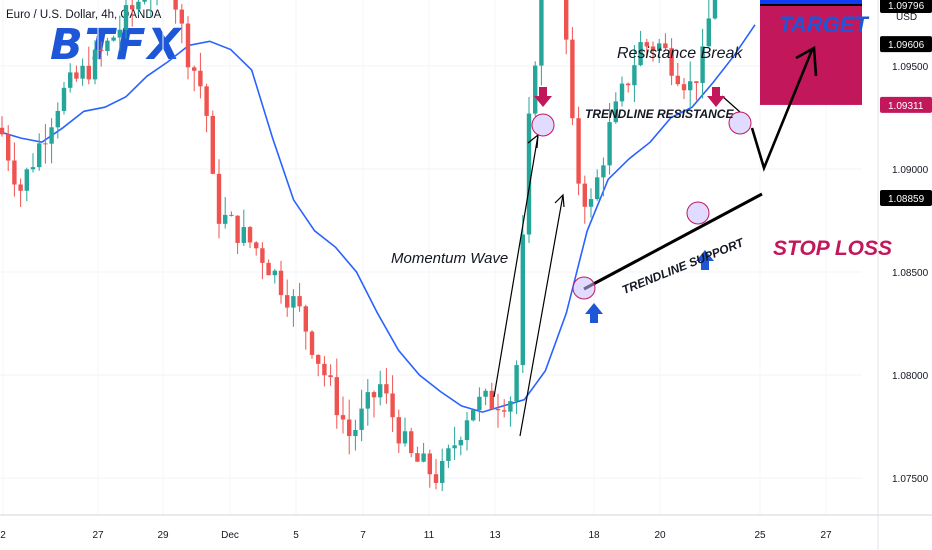 The height and width of the screenshot is (550, 932). I want to click on x-tick-label: 27, so click(98, 535).